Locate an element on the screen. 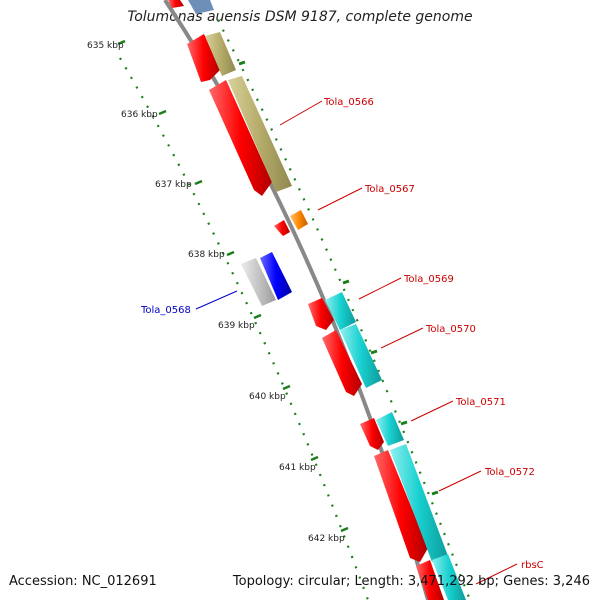  scale-label-641: 641 kbp is located at coordinates (297, 468).